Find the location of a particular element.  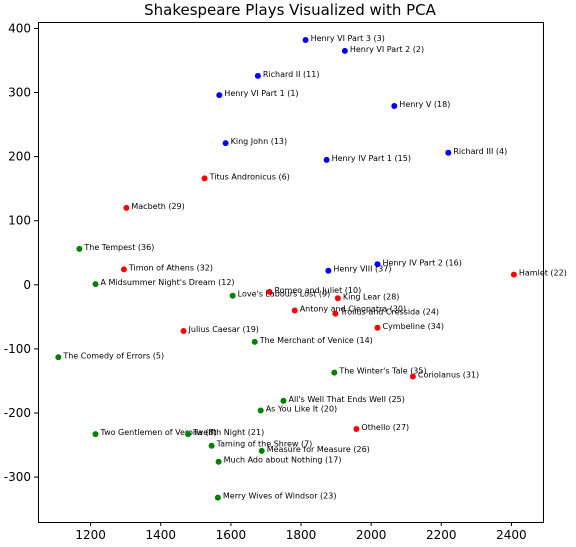

y-tick-label: 300 is located at coordinates (19, 93).